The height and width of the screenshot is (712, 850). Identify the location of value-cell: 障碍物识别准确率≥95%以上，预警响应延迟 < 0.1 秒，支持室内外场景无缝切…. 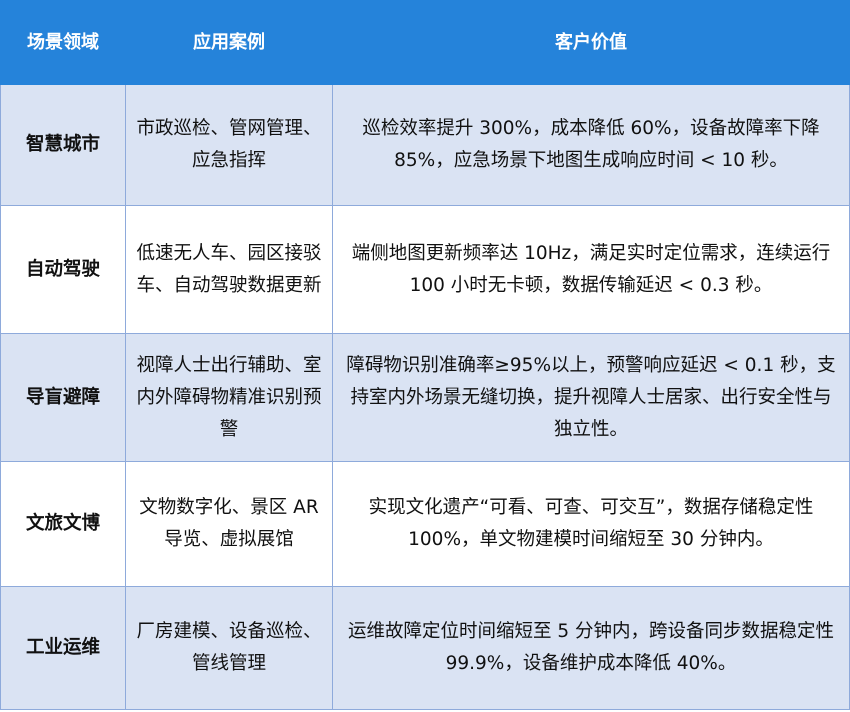
(591, 397).